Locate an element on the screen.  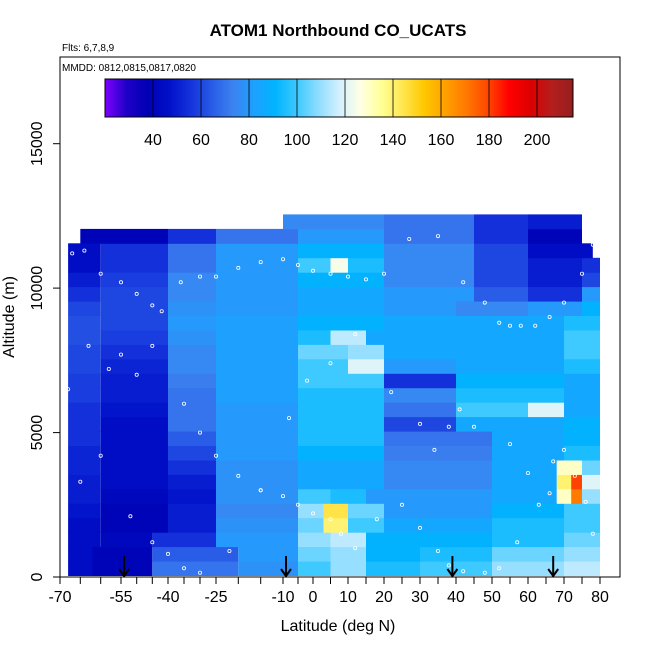
y-tick-label: 5000 is located at coordinates (37, 433).